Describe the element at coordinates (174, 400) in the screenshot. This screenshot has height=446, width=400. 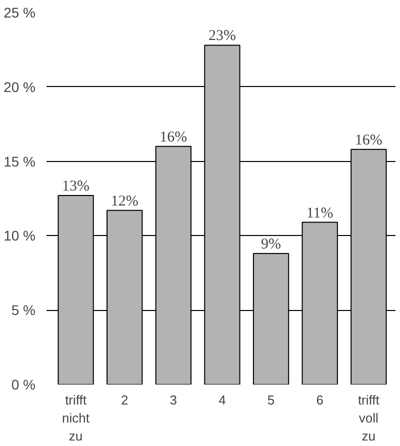
I see `x-tick-label: 3` at that location.